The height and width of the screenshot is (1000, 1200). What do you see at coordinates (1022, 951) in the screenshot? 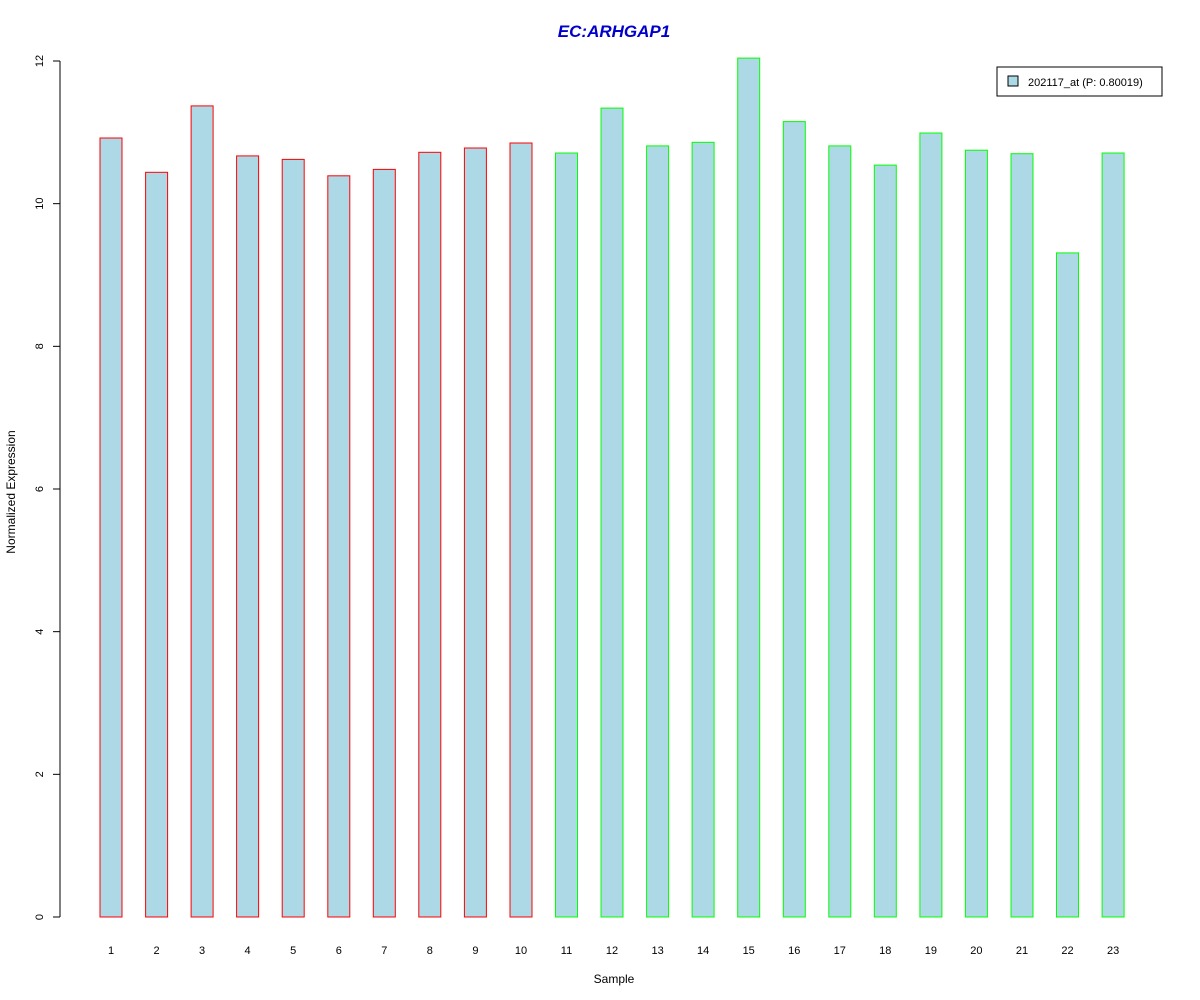
I see `x-tick-label: 21` at bounding box center [1022, 951].